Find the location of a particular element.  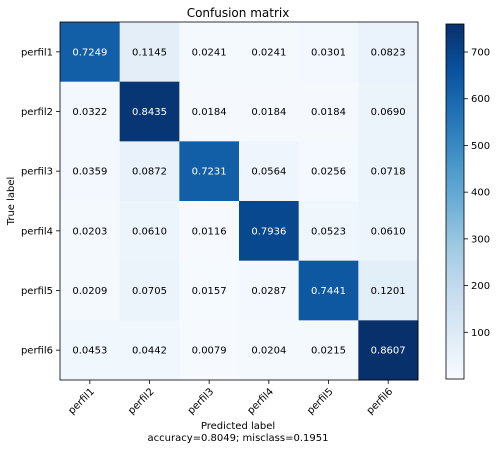

colorbar-tick-label: 100 is located at coordinates (480, 333).